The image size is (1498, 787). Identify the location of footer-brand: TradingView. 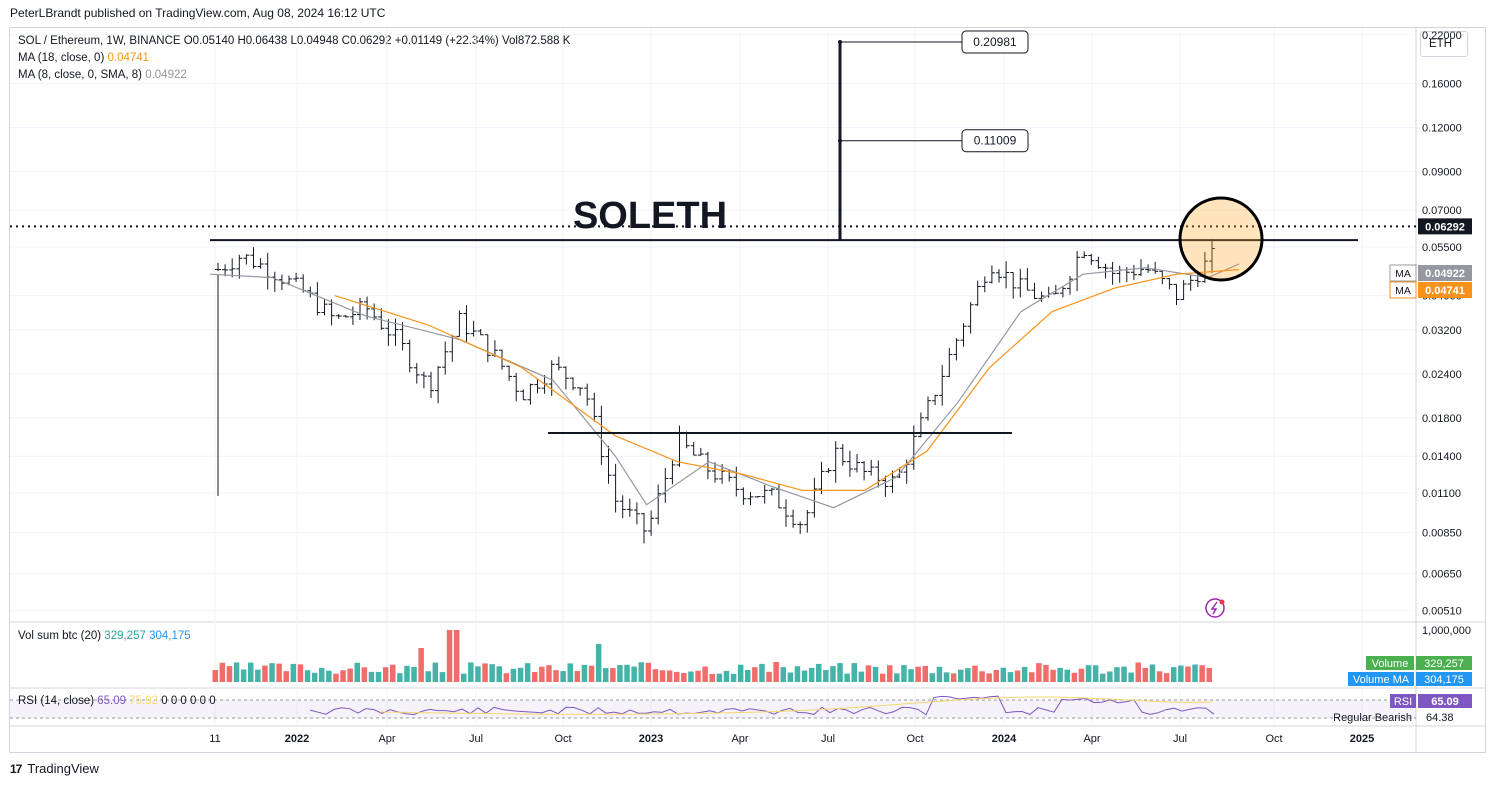
(63, 768).